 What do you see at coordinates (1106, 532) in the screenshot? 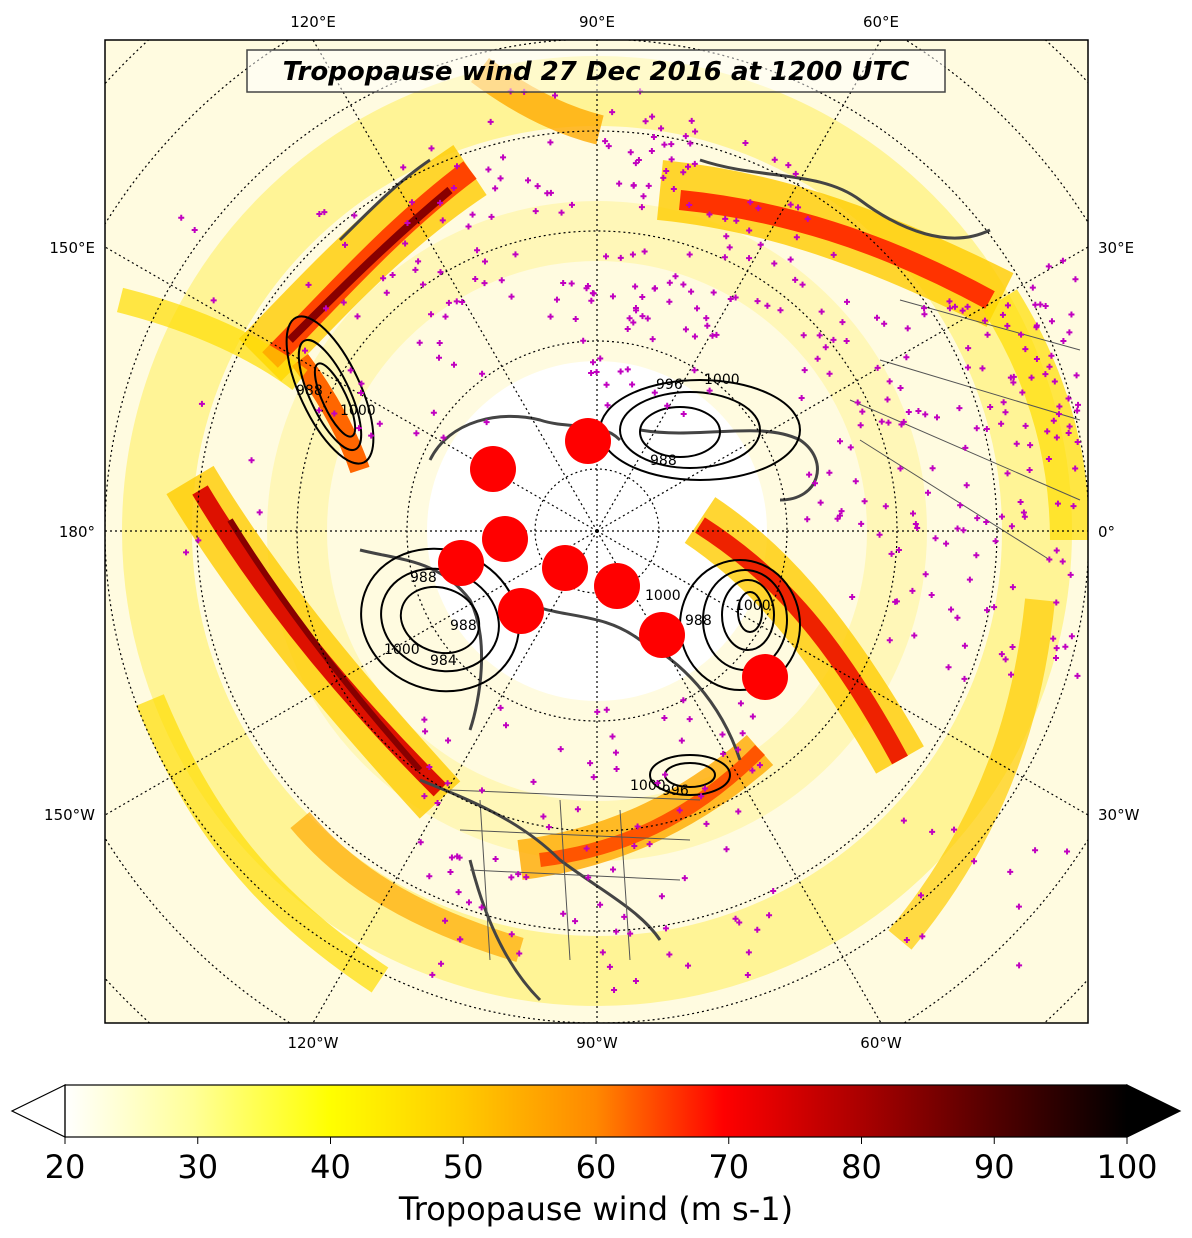
I see `lon-label-right: 0°` at bounding box center [1106, 532].